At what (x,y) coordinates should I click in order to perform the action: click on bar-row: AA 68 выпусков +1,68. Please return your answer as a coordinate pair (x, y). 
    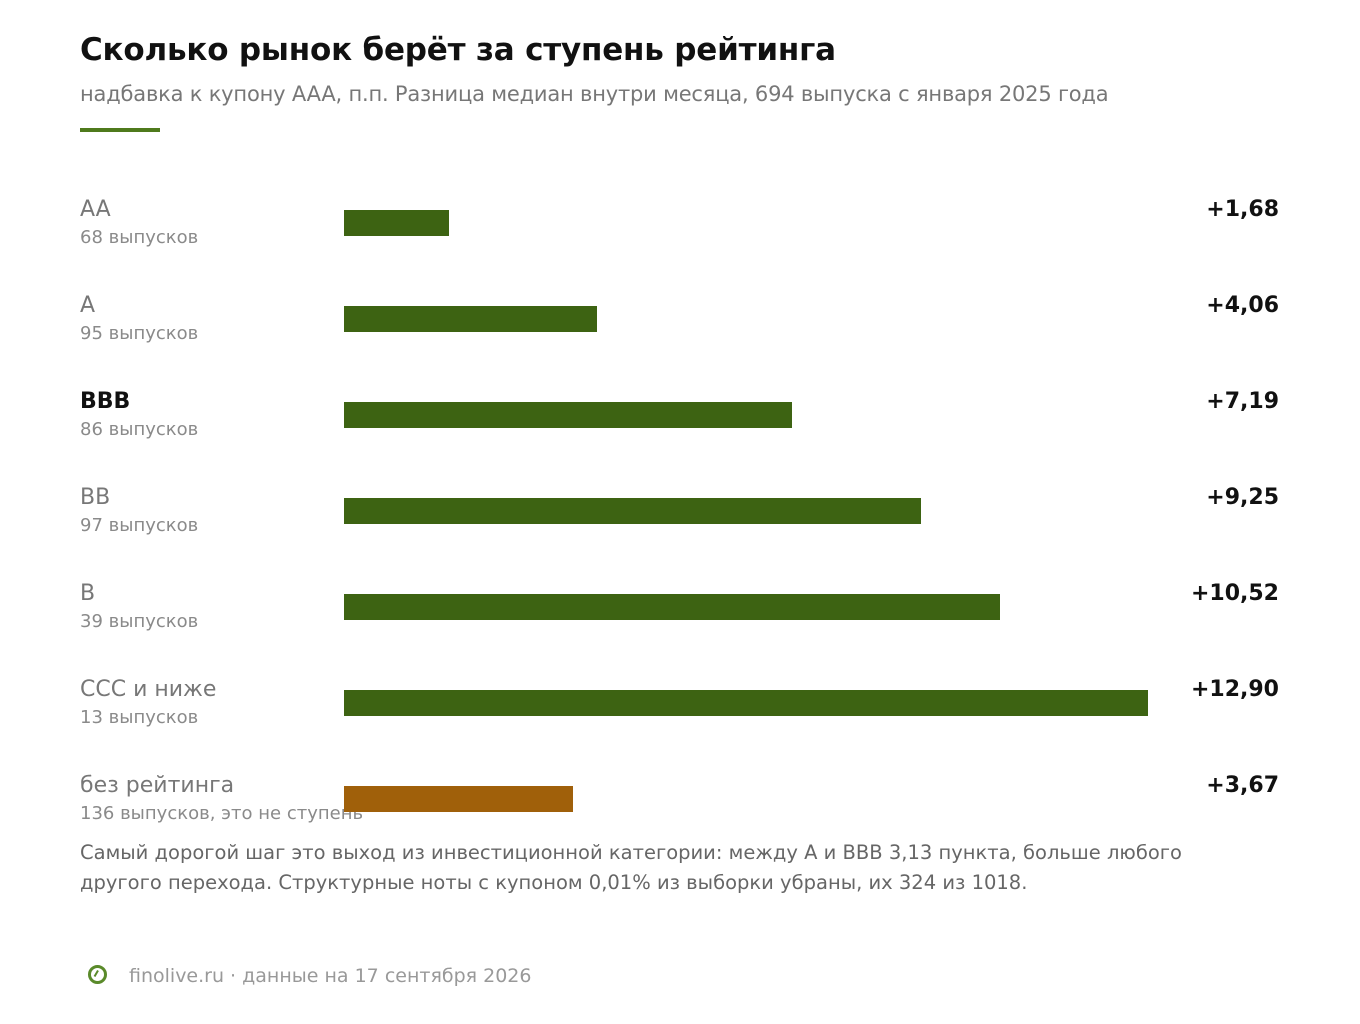
    Looking at the image, I should click on (680, 248).